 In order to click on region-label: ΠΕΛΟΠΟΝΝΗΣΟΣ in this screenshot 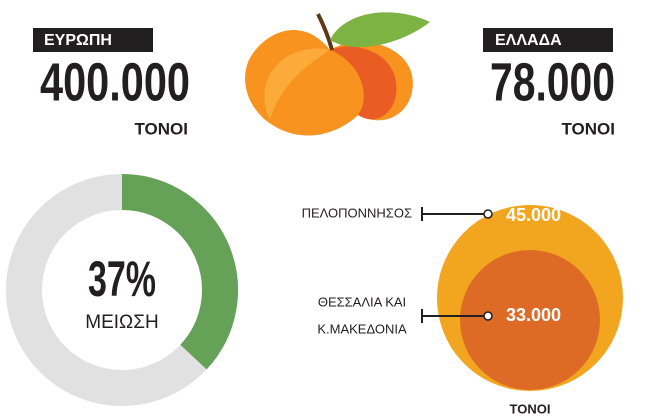, I will do `click(357, 212)`.